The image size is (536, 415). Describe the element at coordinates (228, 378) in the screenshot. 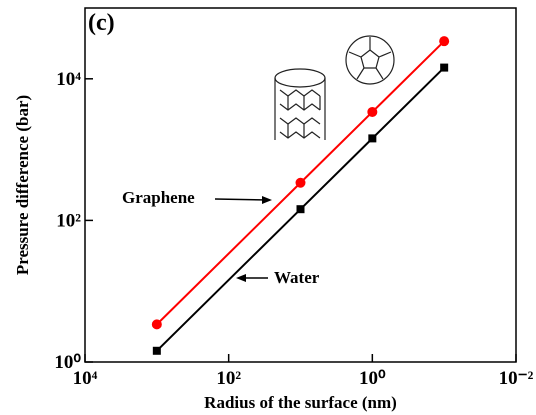

I see `x-tick-label: 10²` at that location.